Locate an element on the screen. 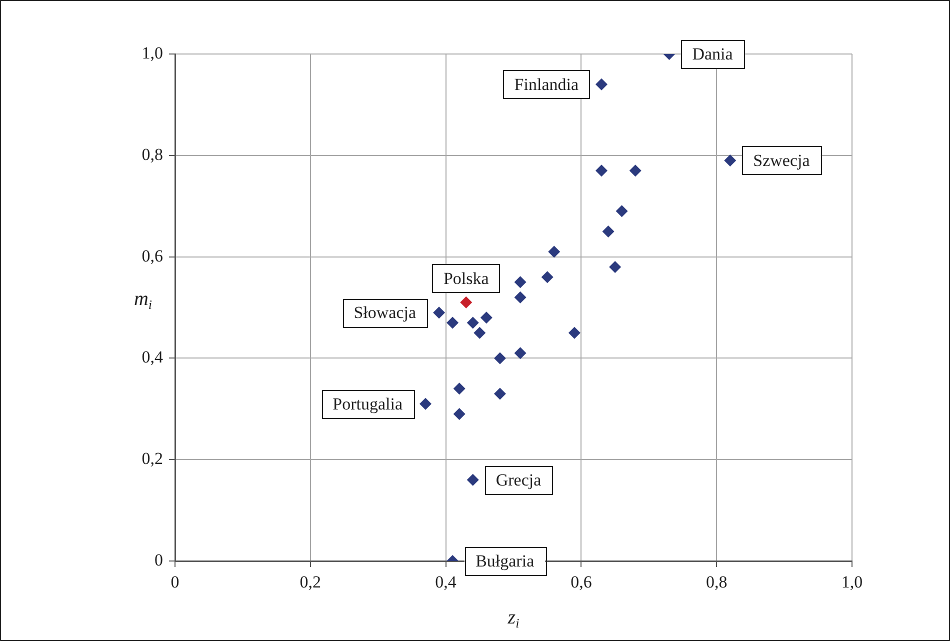  annotation: Grecja is located at coordinates (519, 480).